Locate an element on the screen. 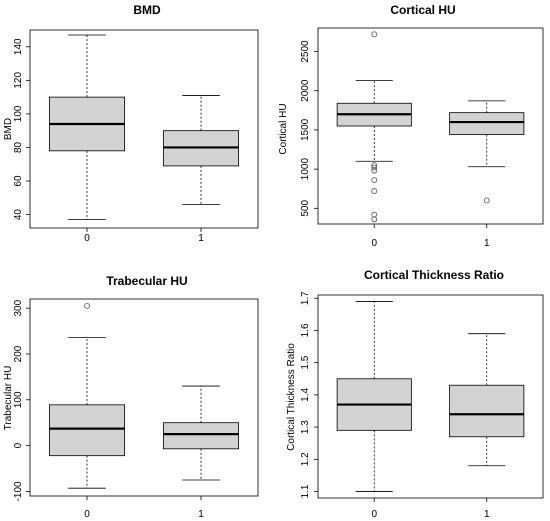 The width and height of the screenshot is (550, 521). y-tick-label: 140 is located at coordinates (18, 46).